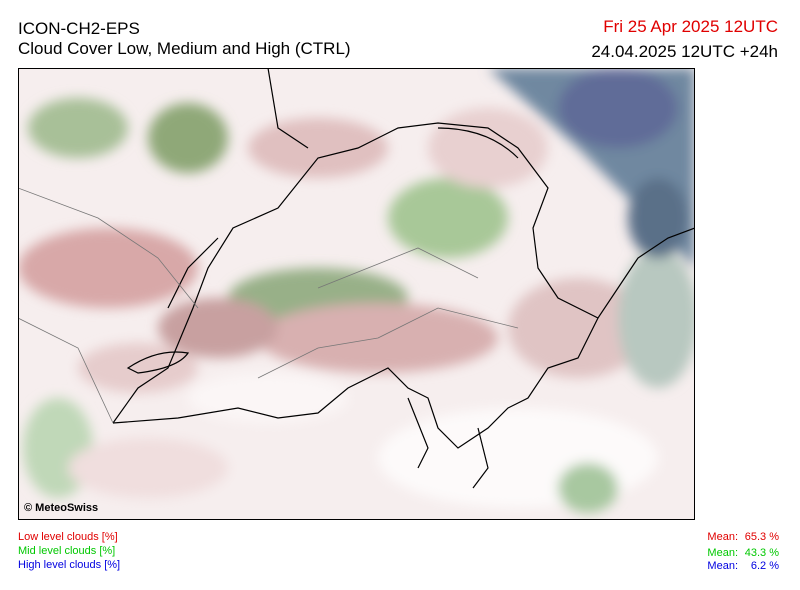 The image size is (800, 590). I want to click on mean-value: 43.3 %, so click(761, 553).